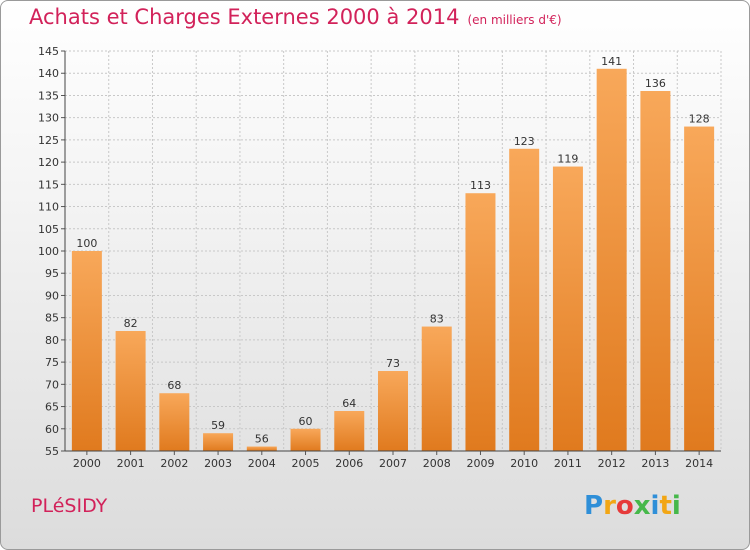 The width and height of the screenshot is (750, 550). What do you see at coordinates (48, 140) in the screenshot?
I see `y-tick-label: 125` at bounding box center [48, 140].